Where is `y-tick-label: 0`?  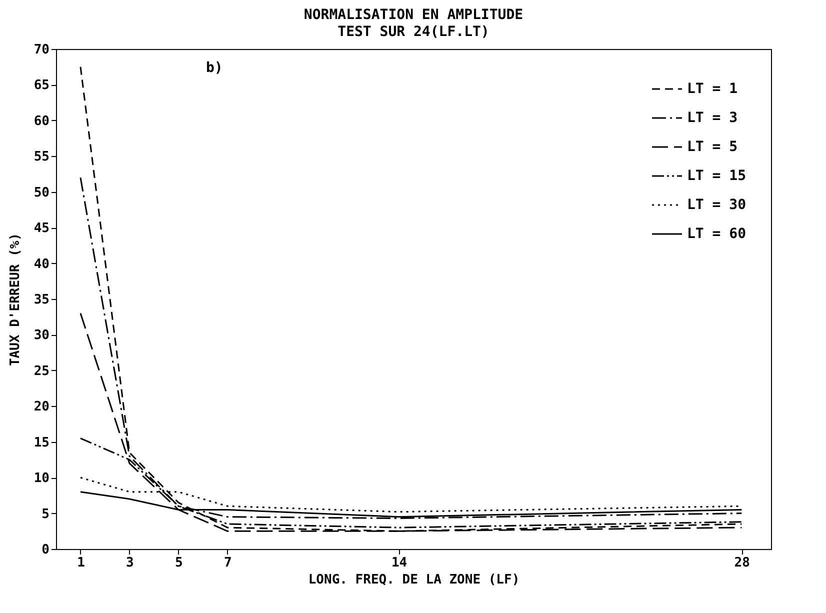 y-tick-label: 0 is located at coordinates (46, 550).